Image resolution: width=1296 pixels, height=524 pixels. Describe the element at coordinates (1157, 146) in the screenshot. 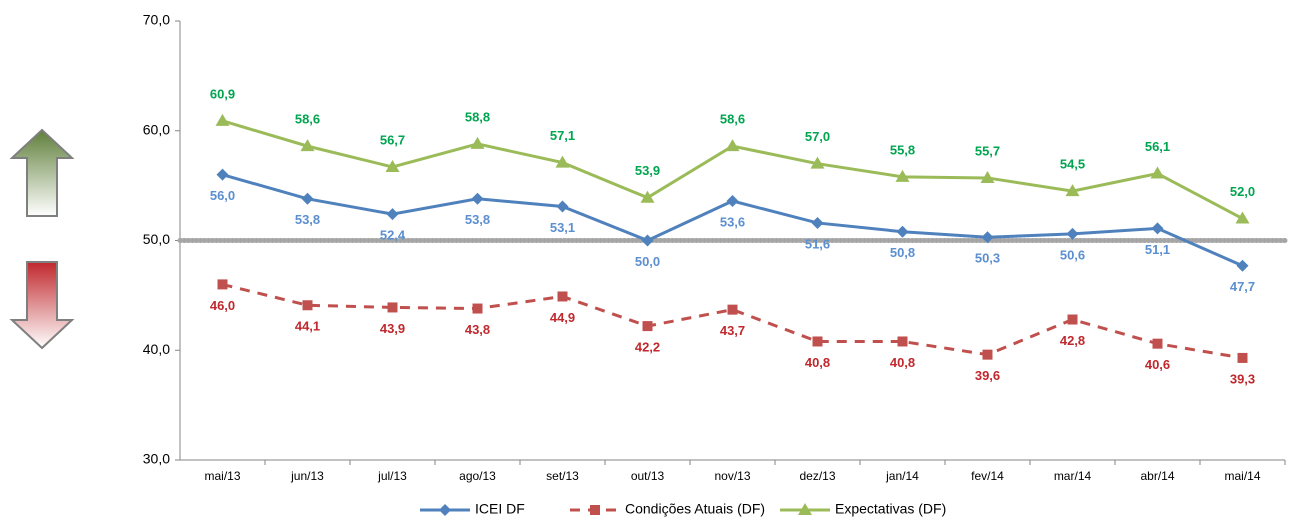

I see `data-label: 56,1` at that location.